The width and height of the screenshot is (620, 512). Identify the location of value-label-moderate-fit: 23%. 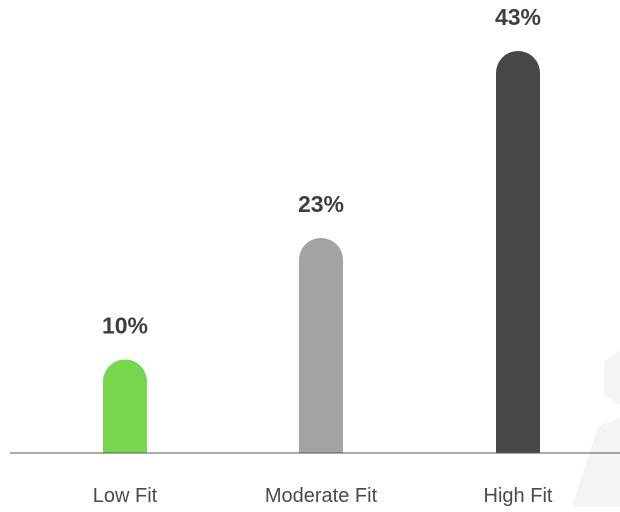
(321, 204).